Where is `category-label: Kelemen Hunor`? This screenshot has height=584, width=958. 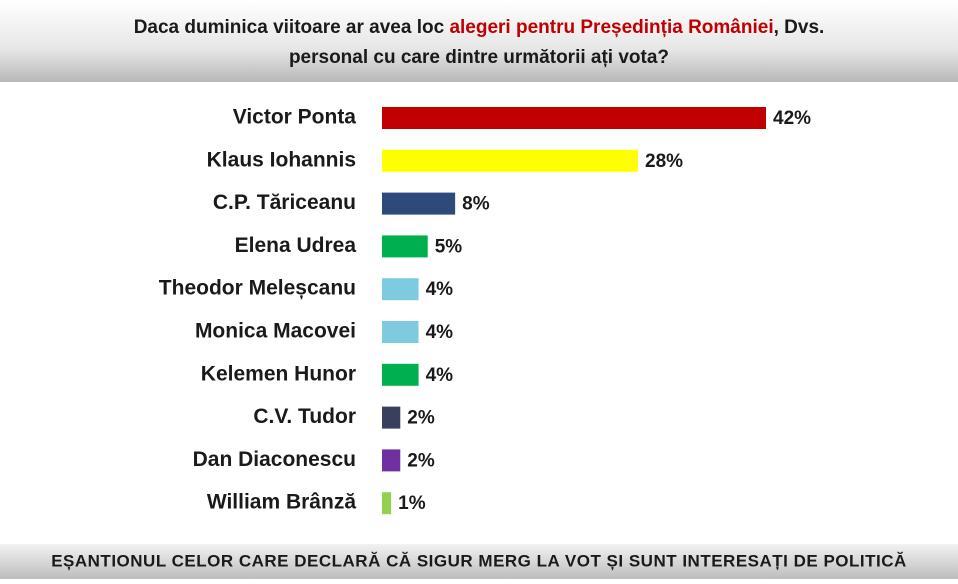 category-label: Kelemen Hunor is located at coordinates (278, 373).